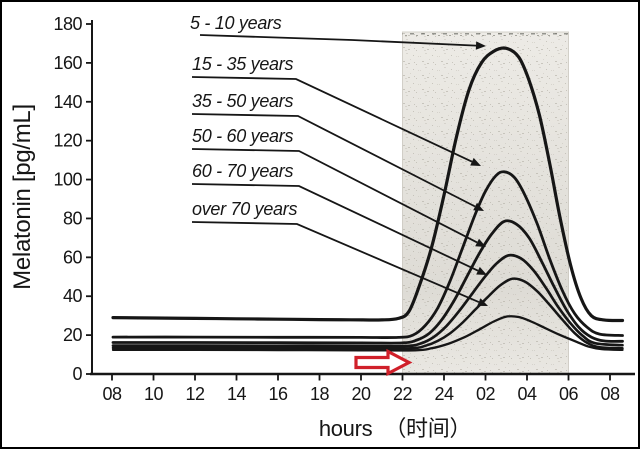  What do you see at coordinates (367, 333) in the screenshot?
I see `curve-over-70-years` at bounding box center [367, 333].